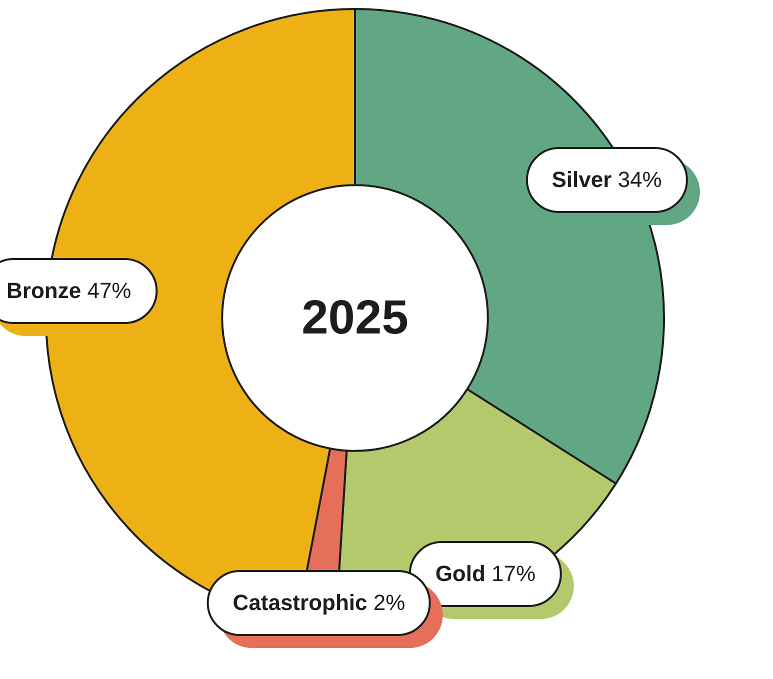 The width and height of the screenshot is (773, 679). I want to click on slice-label: Bronze, so click(44, 290).